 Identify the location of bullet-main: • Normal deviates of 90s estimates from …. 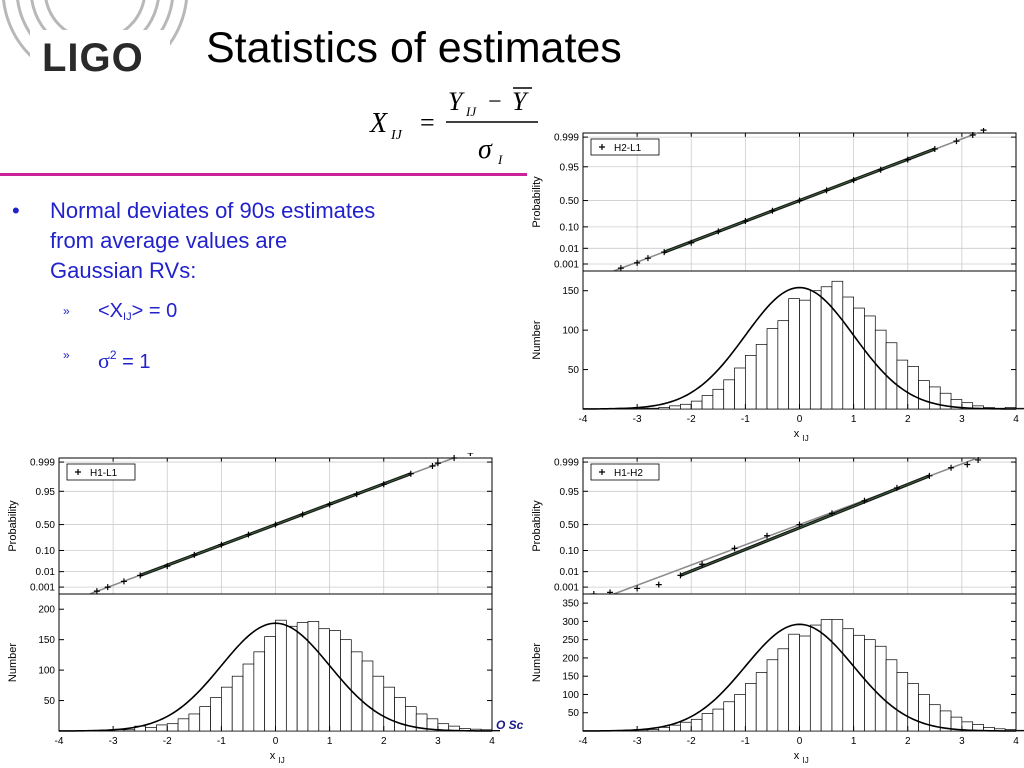
(228, 241).